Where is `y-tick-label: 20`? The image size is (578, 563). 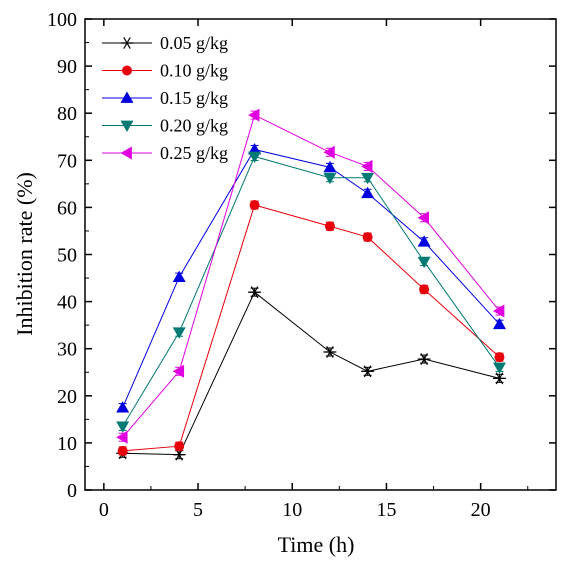 y-tick-label: 20 is located at coordinates (67, 397).